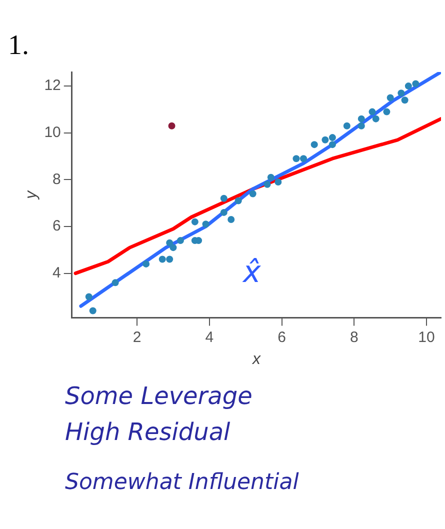 The width and height of the screenshot is (445, 529). I want to click on x-axis-title: x, so click(256, 359).